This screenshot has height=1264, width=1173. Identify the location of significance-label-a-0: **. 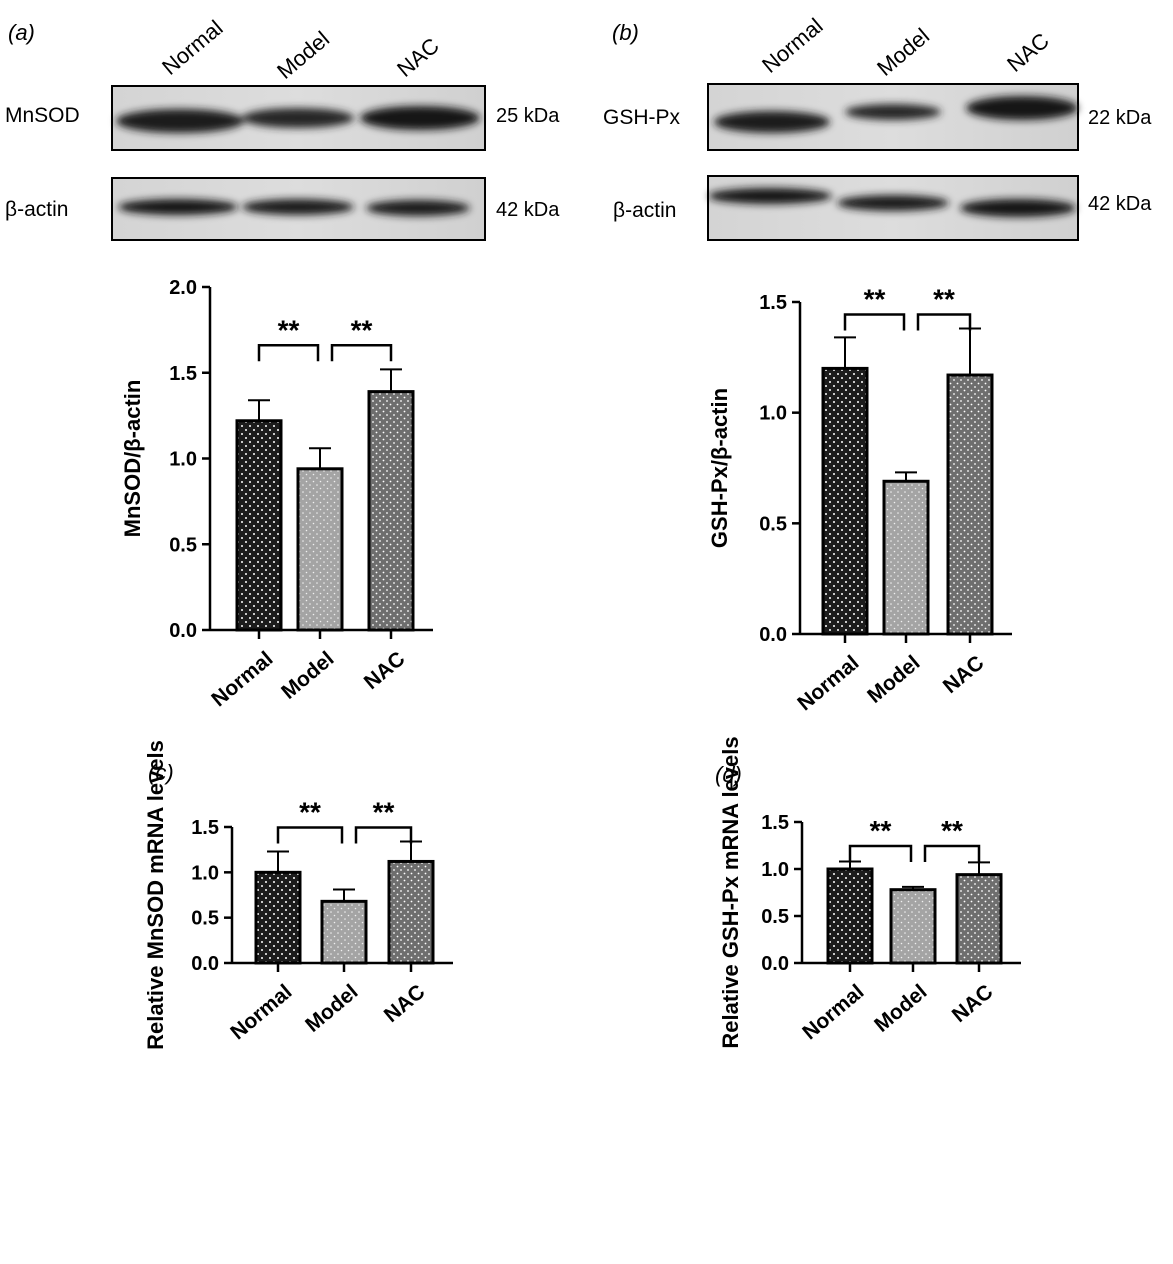
(289, 329).